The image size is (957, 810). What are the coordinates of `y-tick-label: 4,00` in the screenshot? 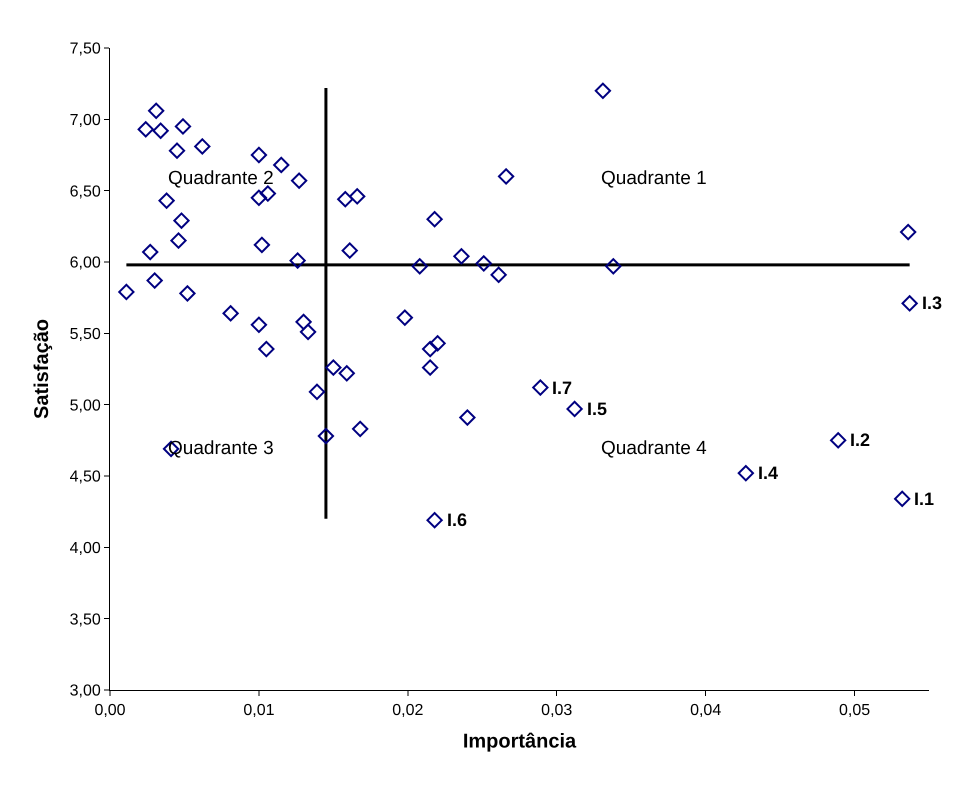 It's located at (85, 548).